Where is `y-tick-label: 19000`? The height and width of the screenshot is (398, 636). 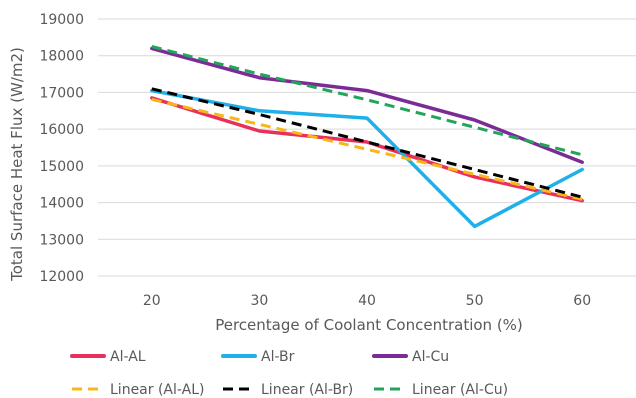
y-tick-label: 19000 is located at coordinates (61, 20).